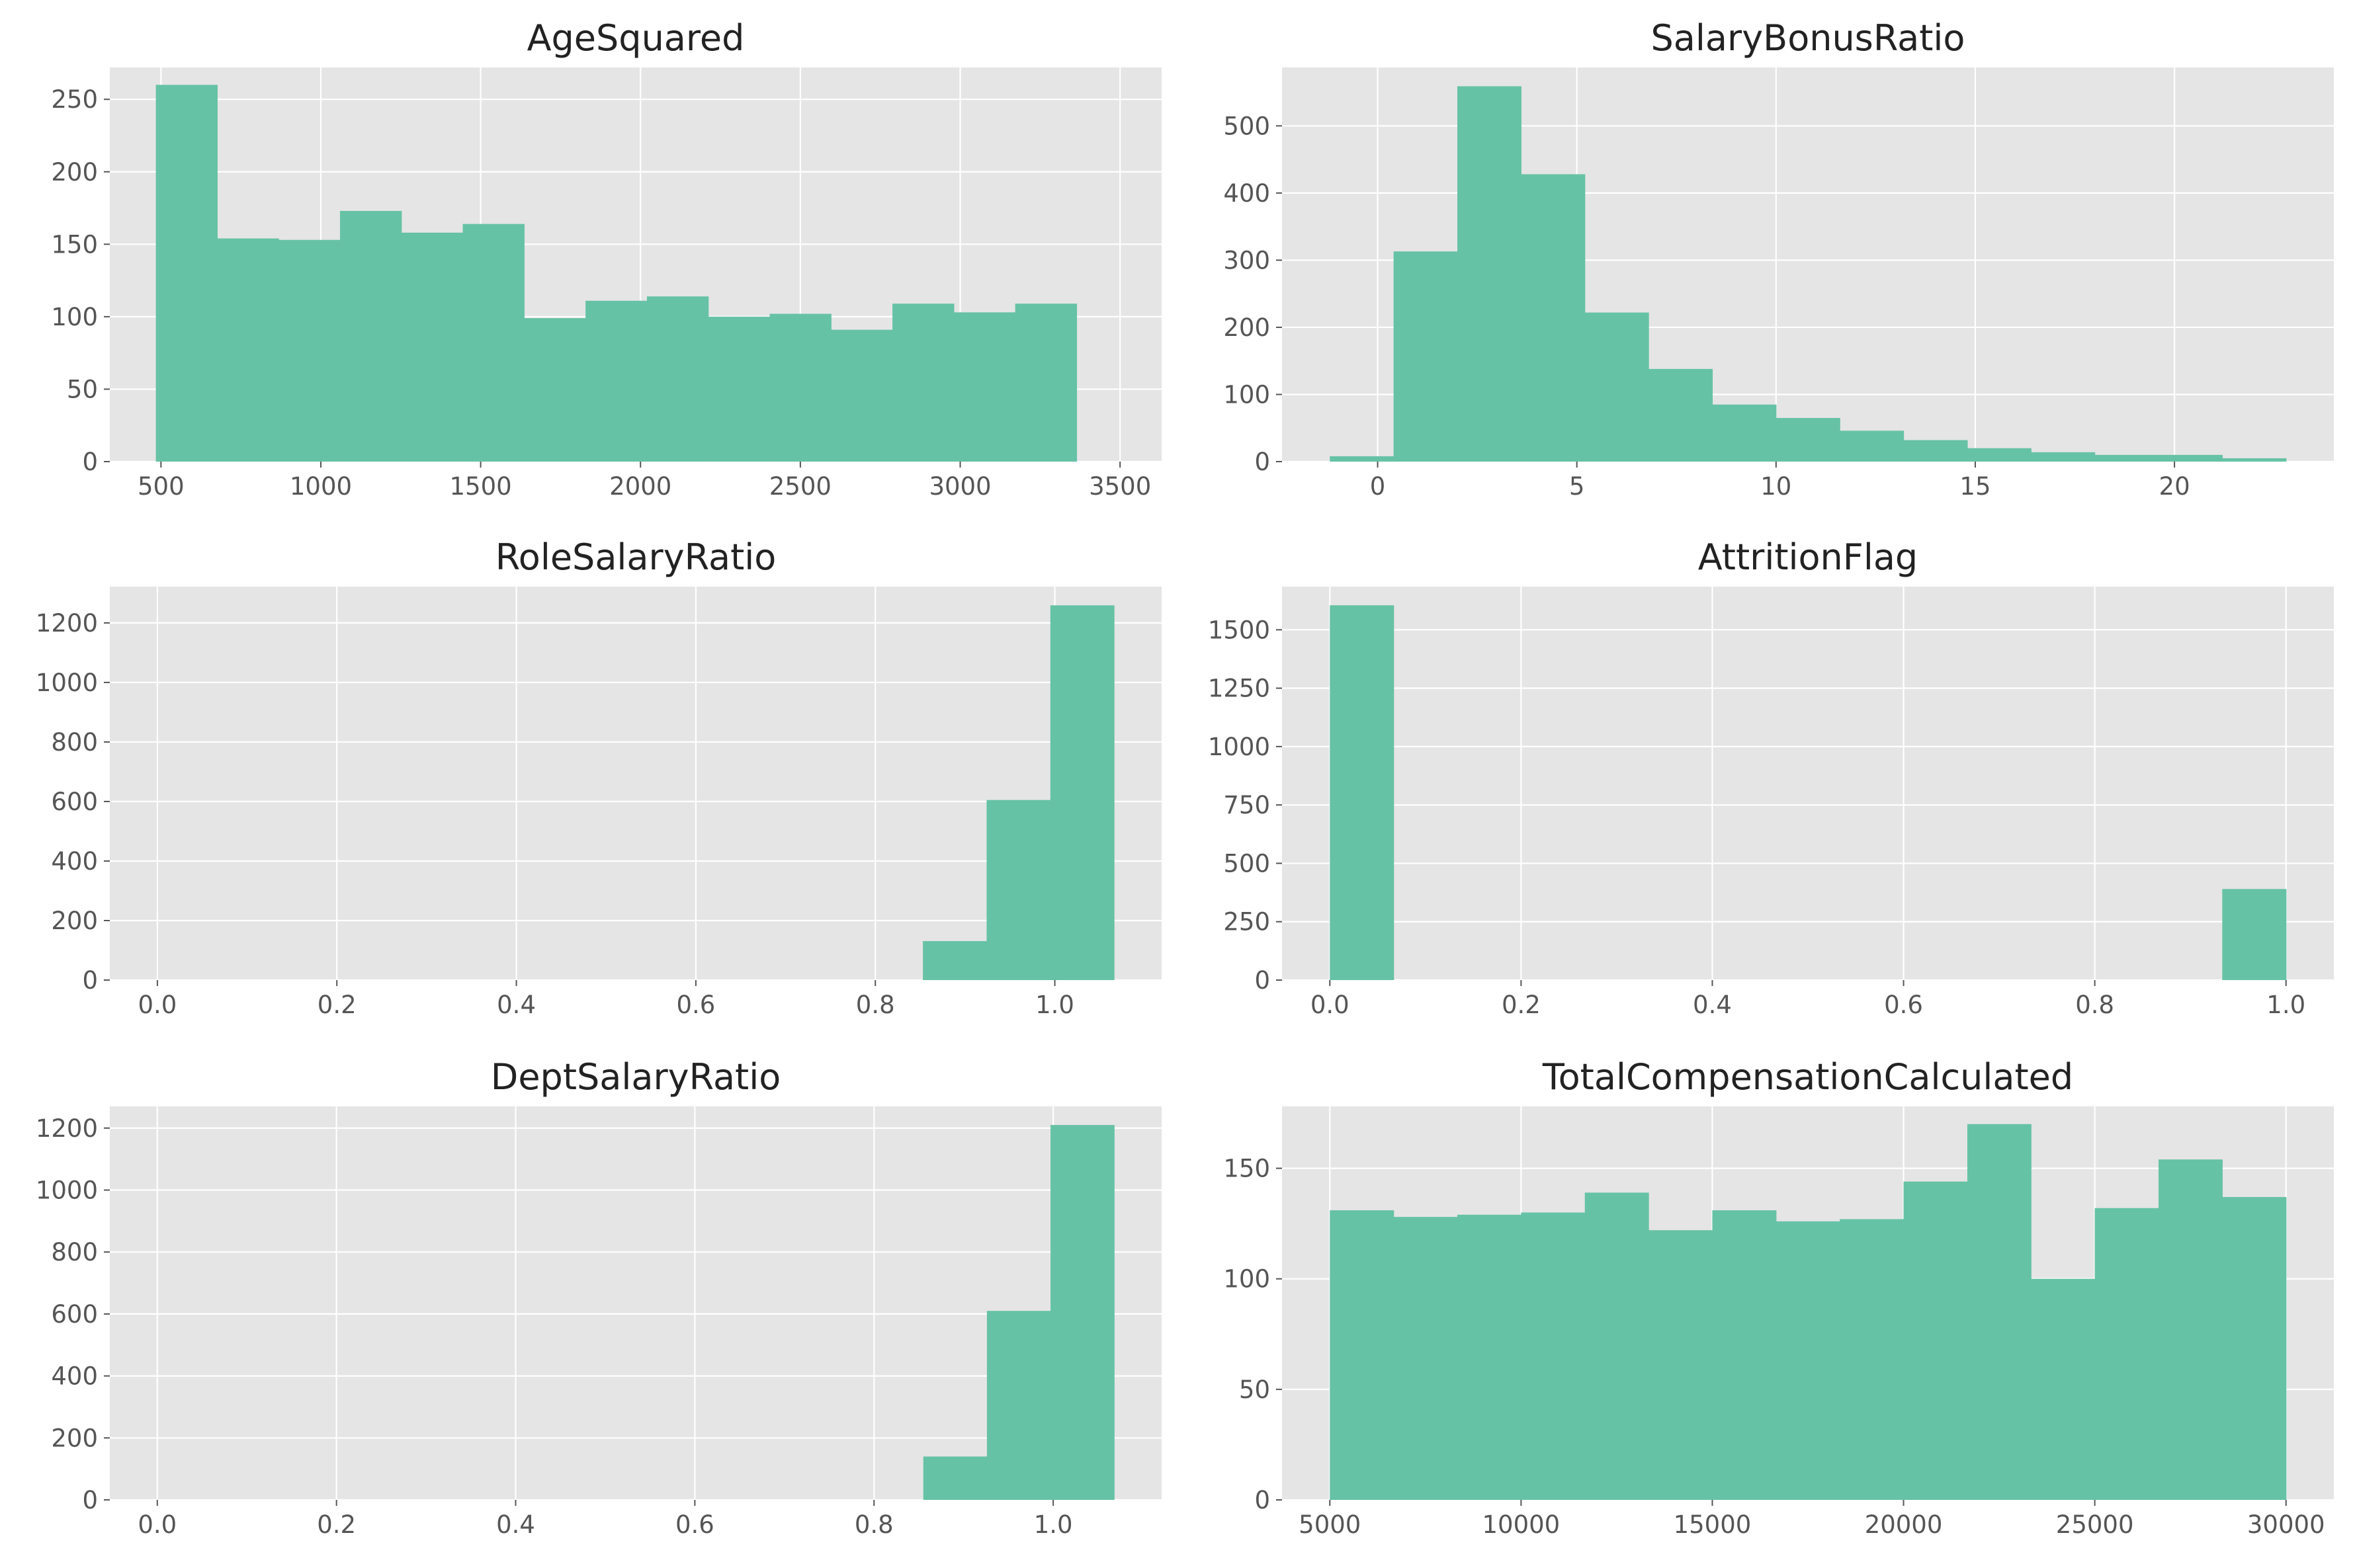 Image resolution: width=2355 pixels, height=1568 pixels. I want to click on y-tick-label: 250, so click(1247, 922).